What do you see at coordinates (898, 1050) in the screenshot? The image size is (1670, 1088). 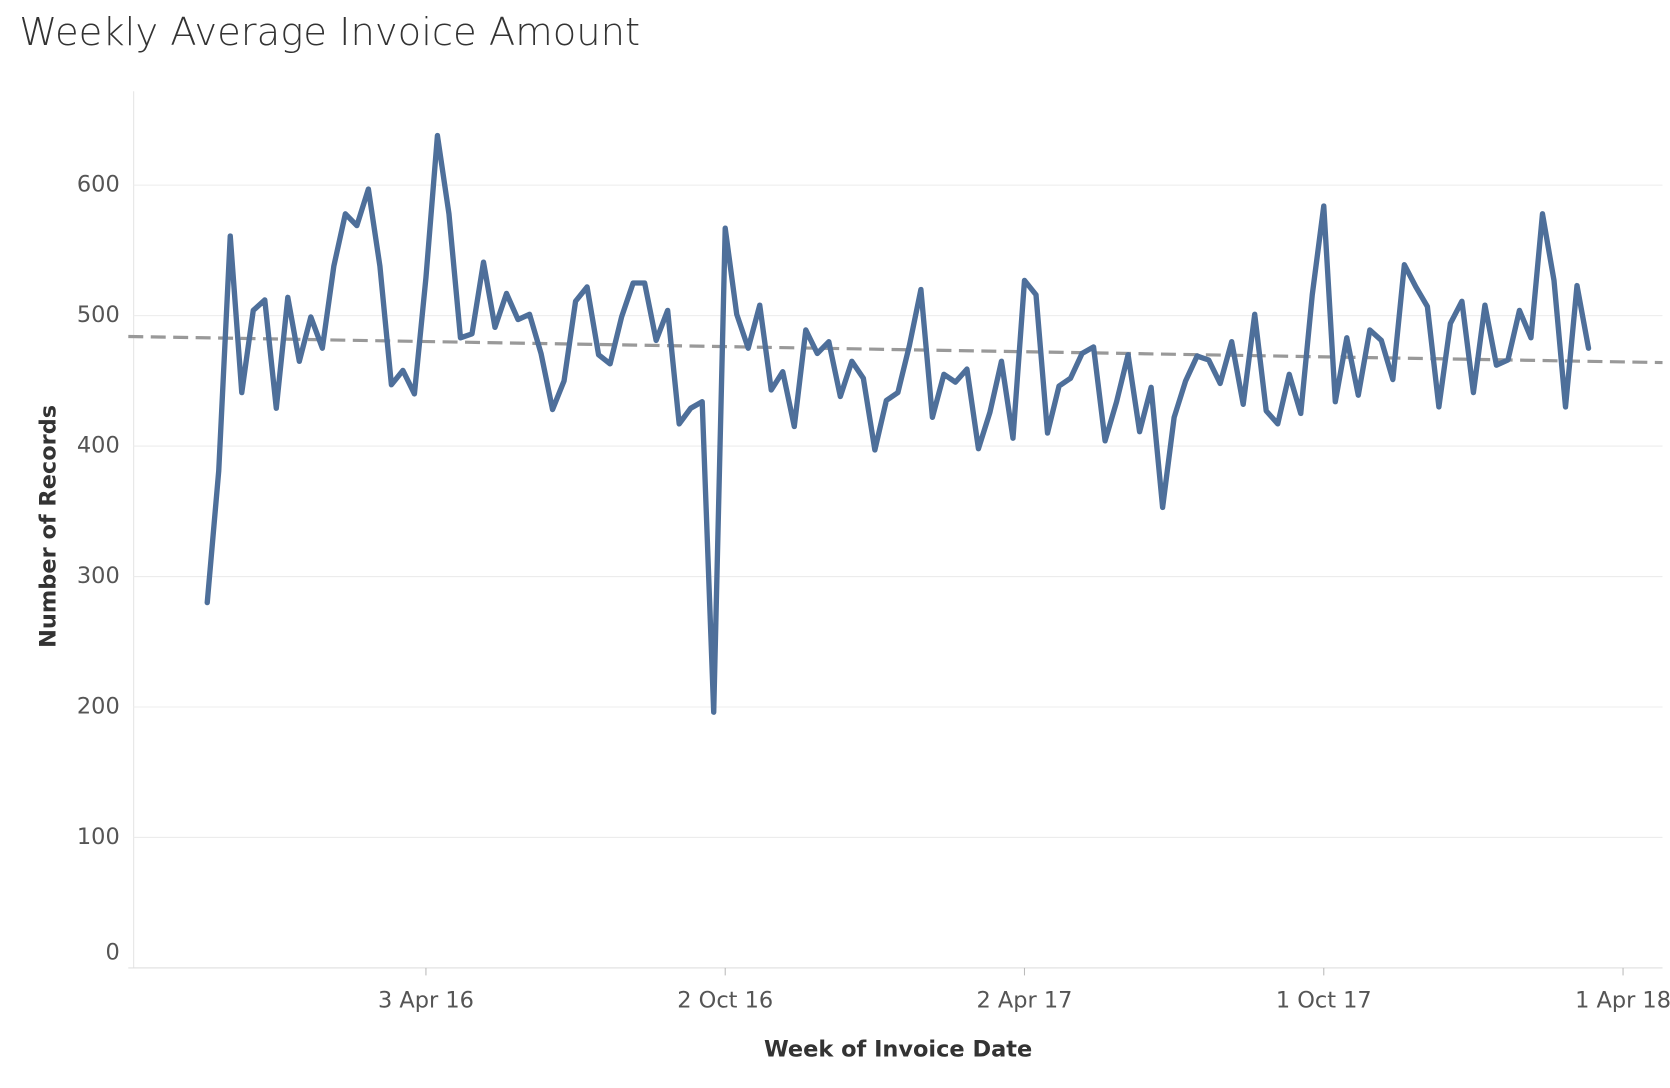 I see `x-axis-title: Week of Invoice Date` at bounding box center [898, 1050].